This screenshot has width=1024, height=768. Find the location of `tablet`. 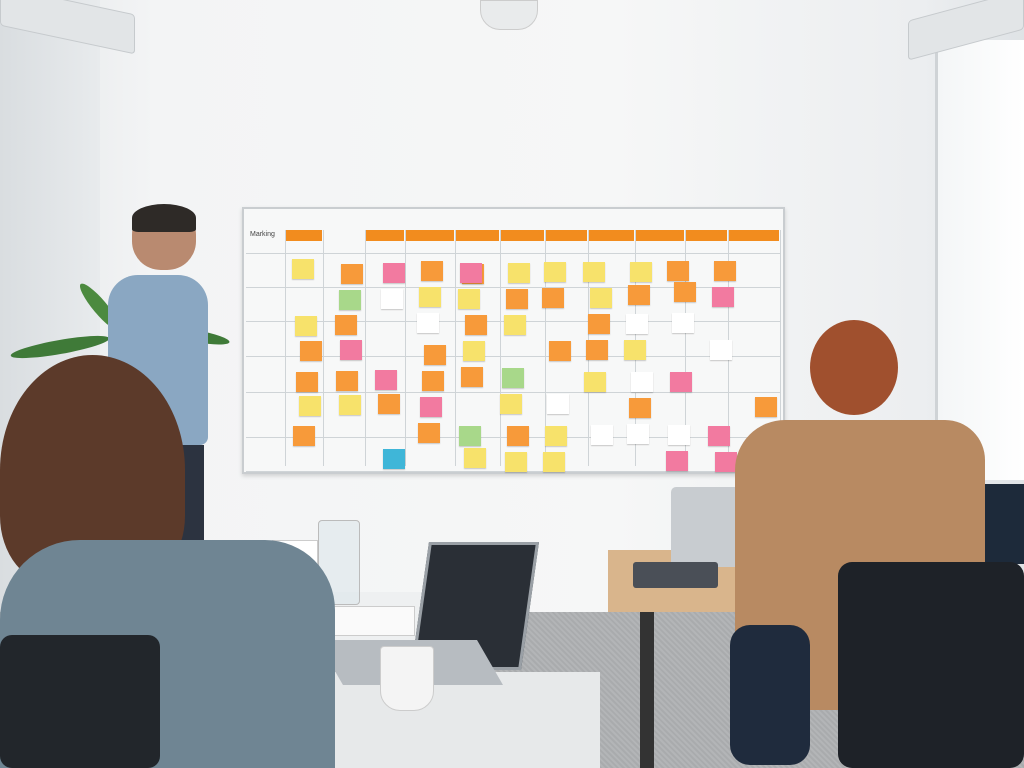

tablet is located at coordinates (675, 575).